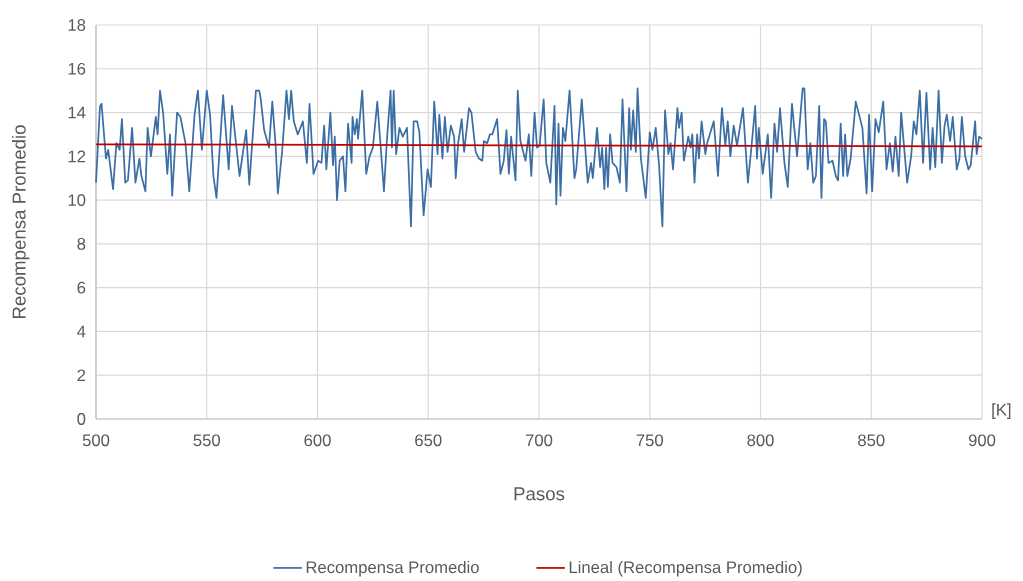 The width and height of the screenshot is (1023, 581). I want to click on x-tick-label: 800, so click(760, 440).